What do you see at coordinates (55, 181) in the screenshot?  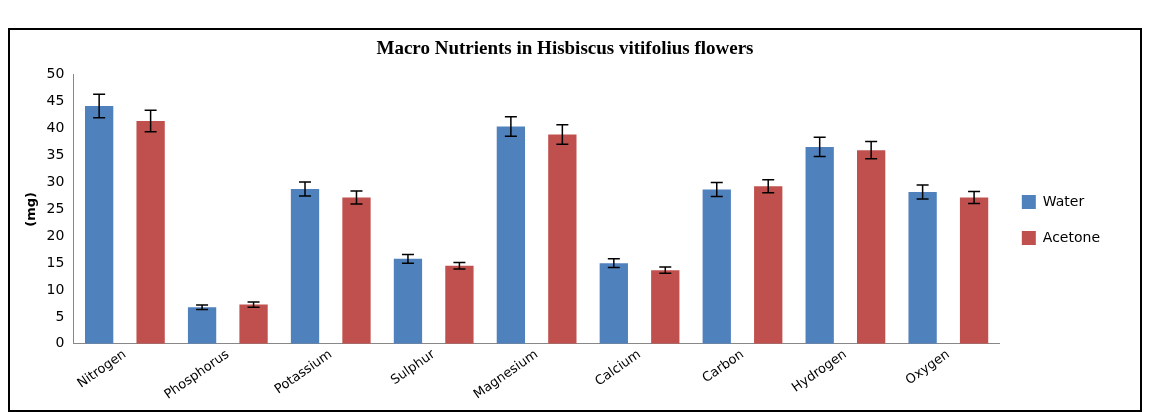 I see `y-tick-label: 30` at bounding box center [55, 181].